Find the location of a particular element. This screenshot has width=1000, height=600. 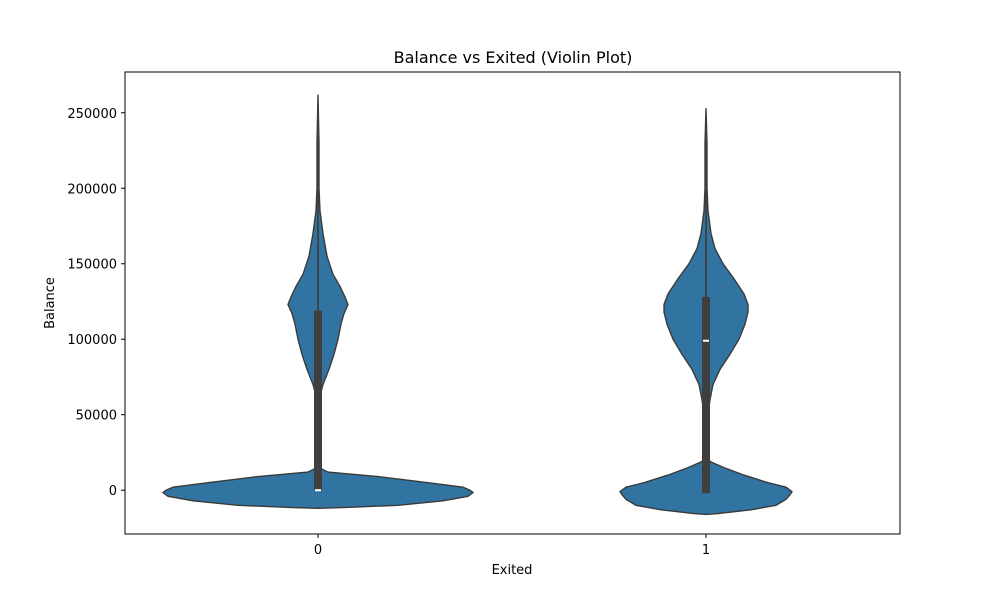

chart-title: Balance vs Exited (Violin Plot) is located at coordinates (513, 57).